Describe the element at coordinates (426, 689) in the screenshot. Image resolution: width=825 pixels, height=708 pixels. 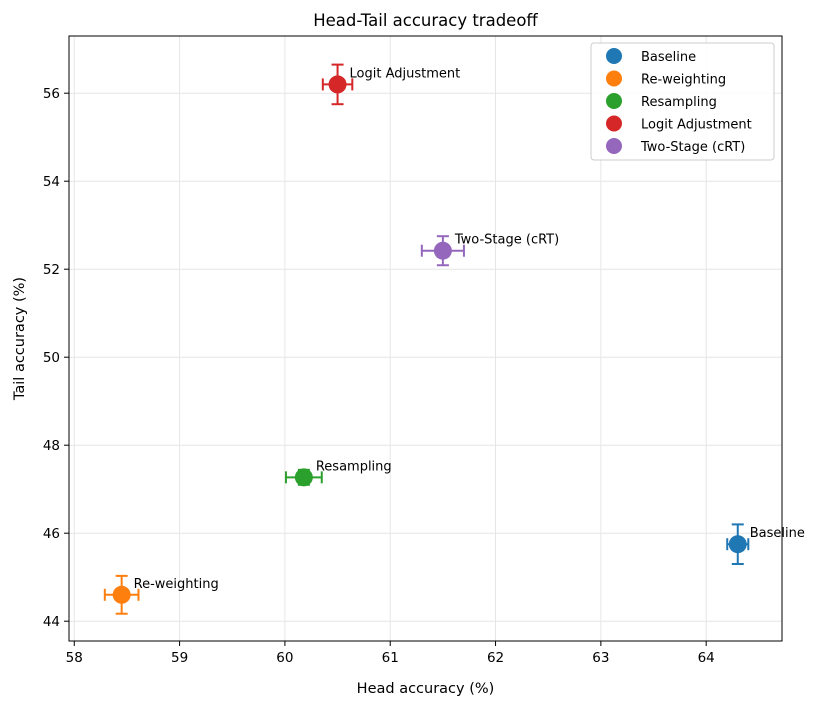
I see `x-axis-label: Head accuracy (%)` at that location.